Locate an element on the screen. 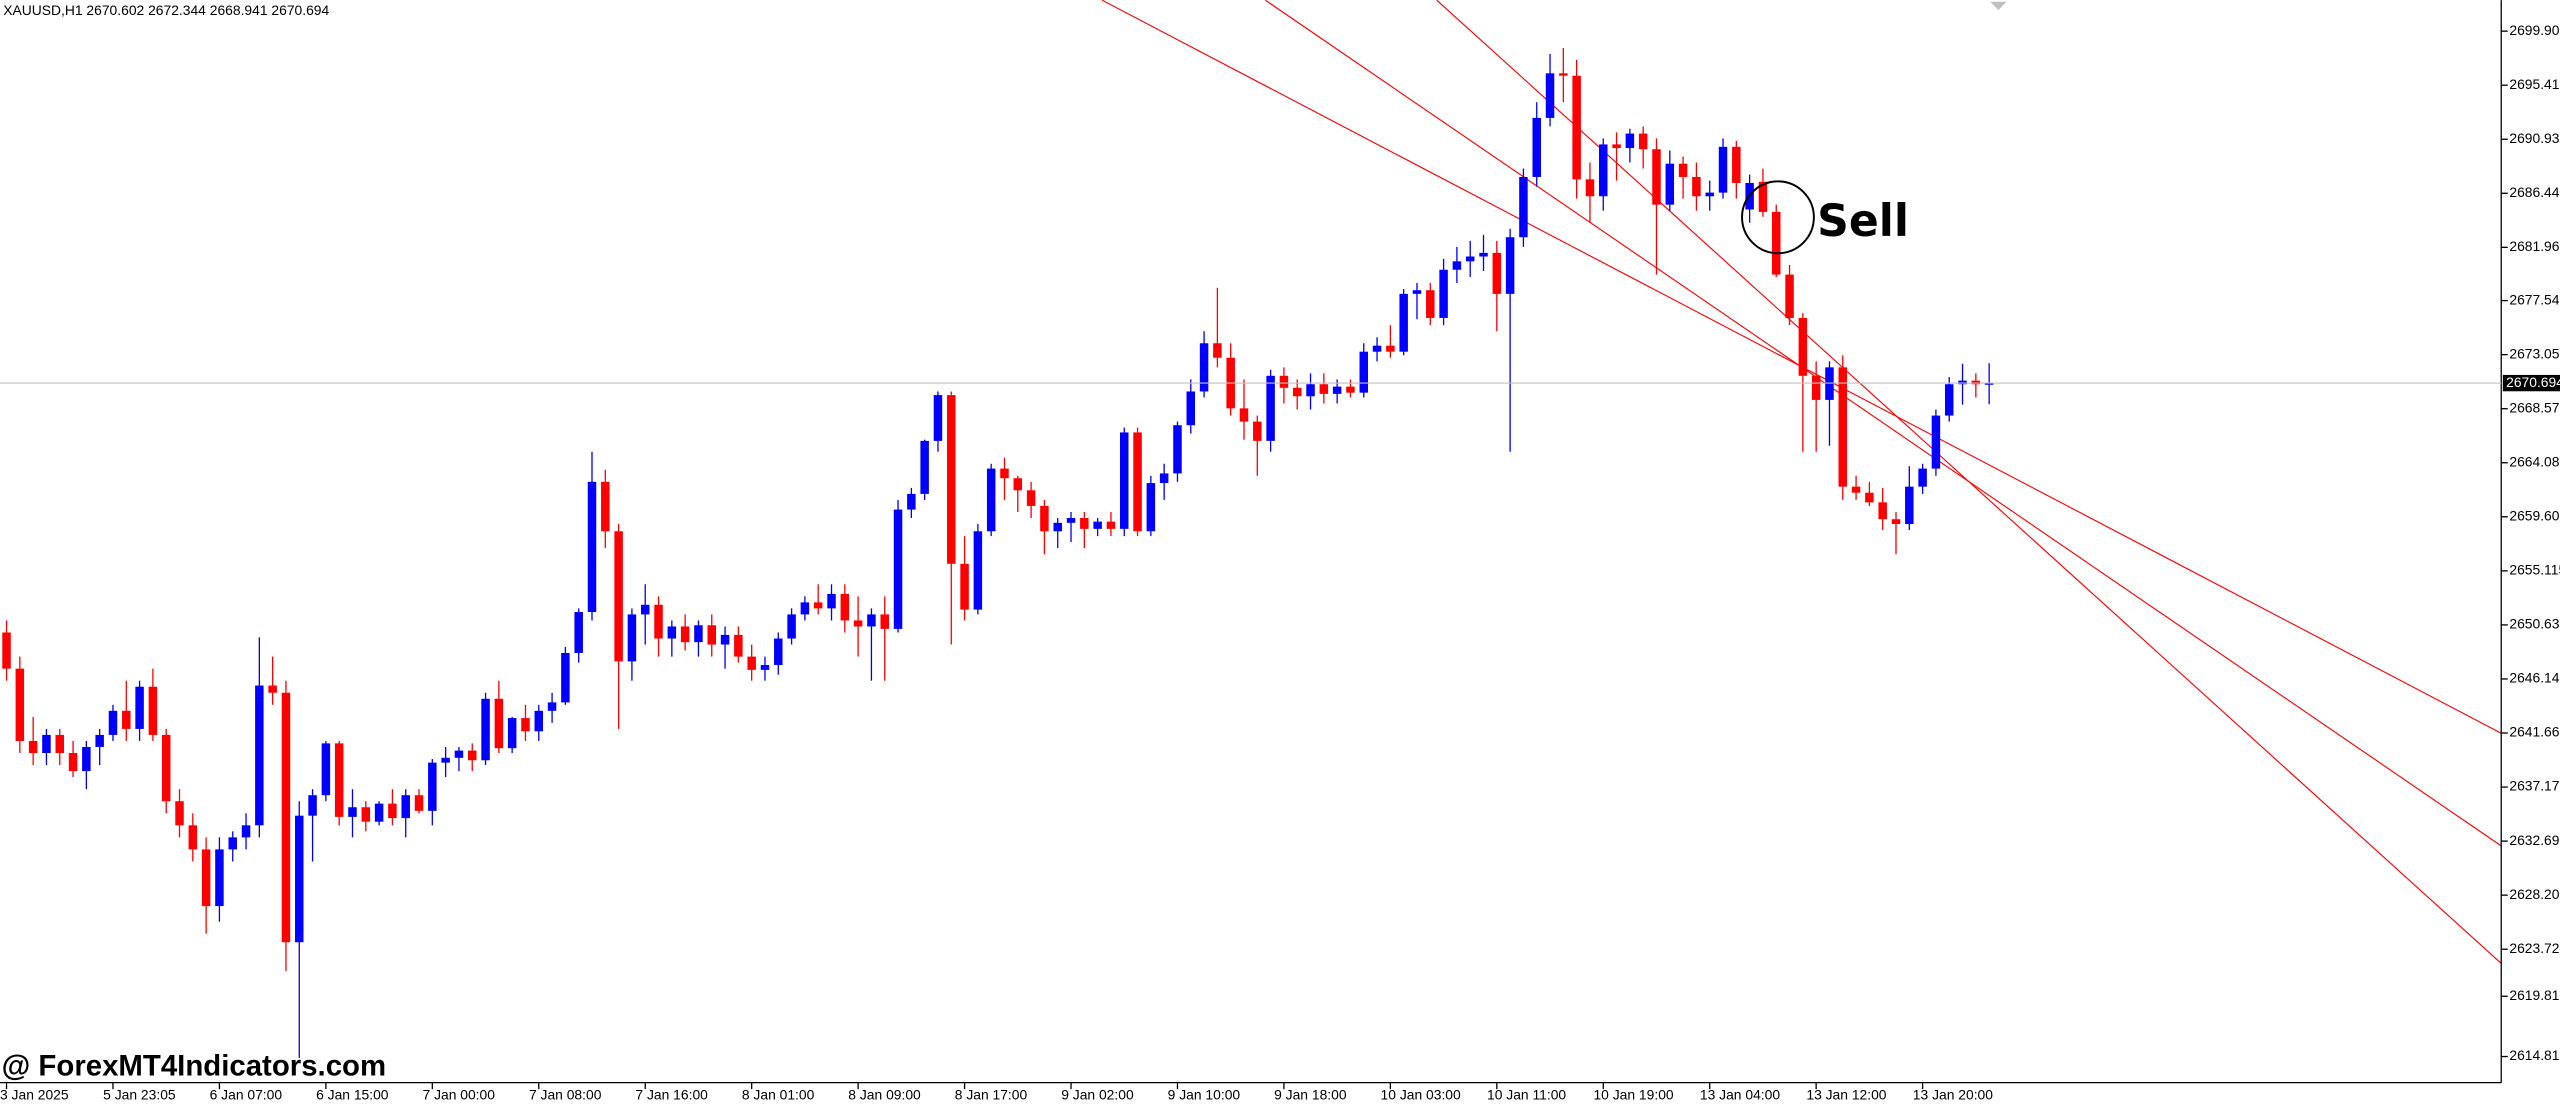  x-tick-label: 9 Jan 18:00 is located at coordinates (1310, 1094).